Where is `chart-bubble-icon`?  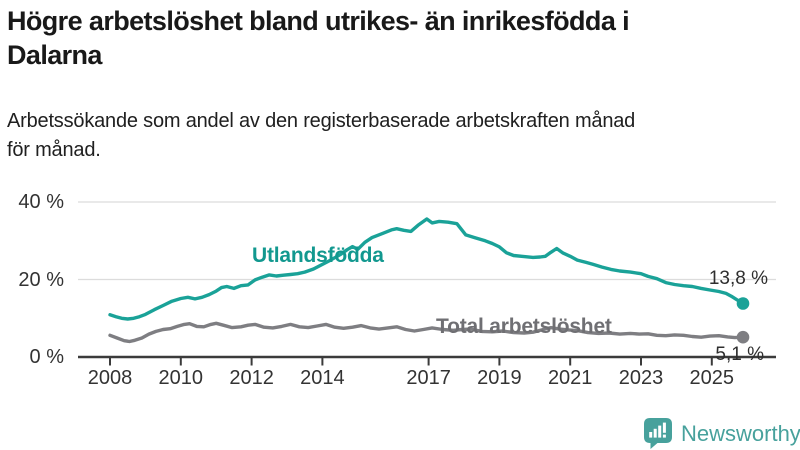 chart-bubble-icon is located at coordinates (658, 433).